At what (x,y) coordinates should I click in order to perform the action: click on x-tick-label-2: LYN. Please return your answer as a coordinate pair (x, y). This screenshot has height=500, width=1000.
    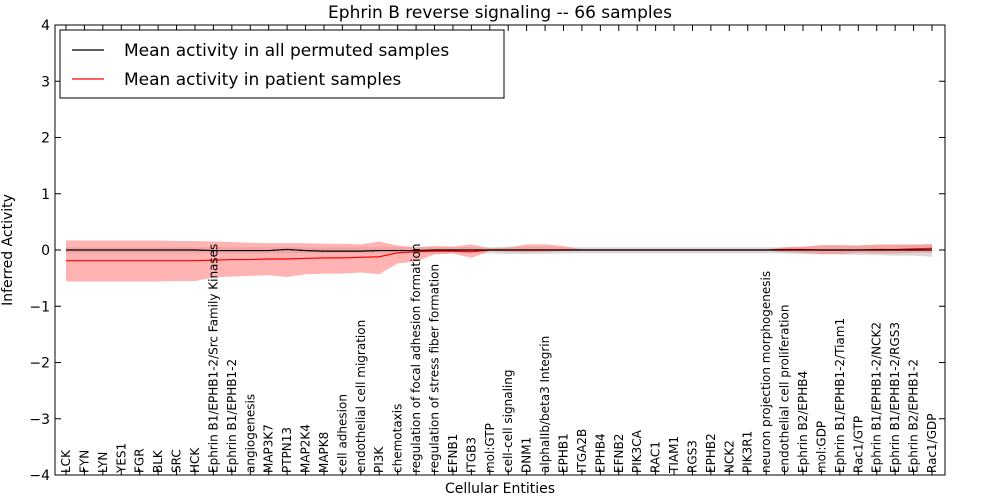
    Looking at the image, I should click on (103, 462).